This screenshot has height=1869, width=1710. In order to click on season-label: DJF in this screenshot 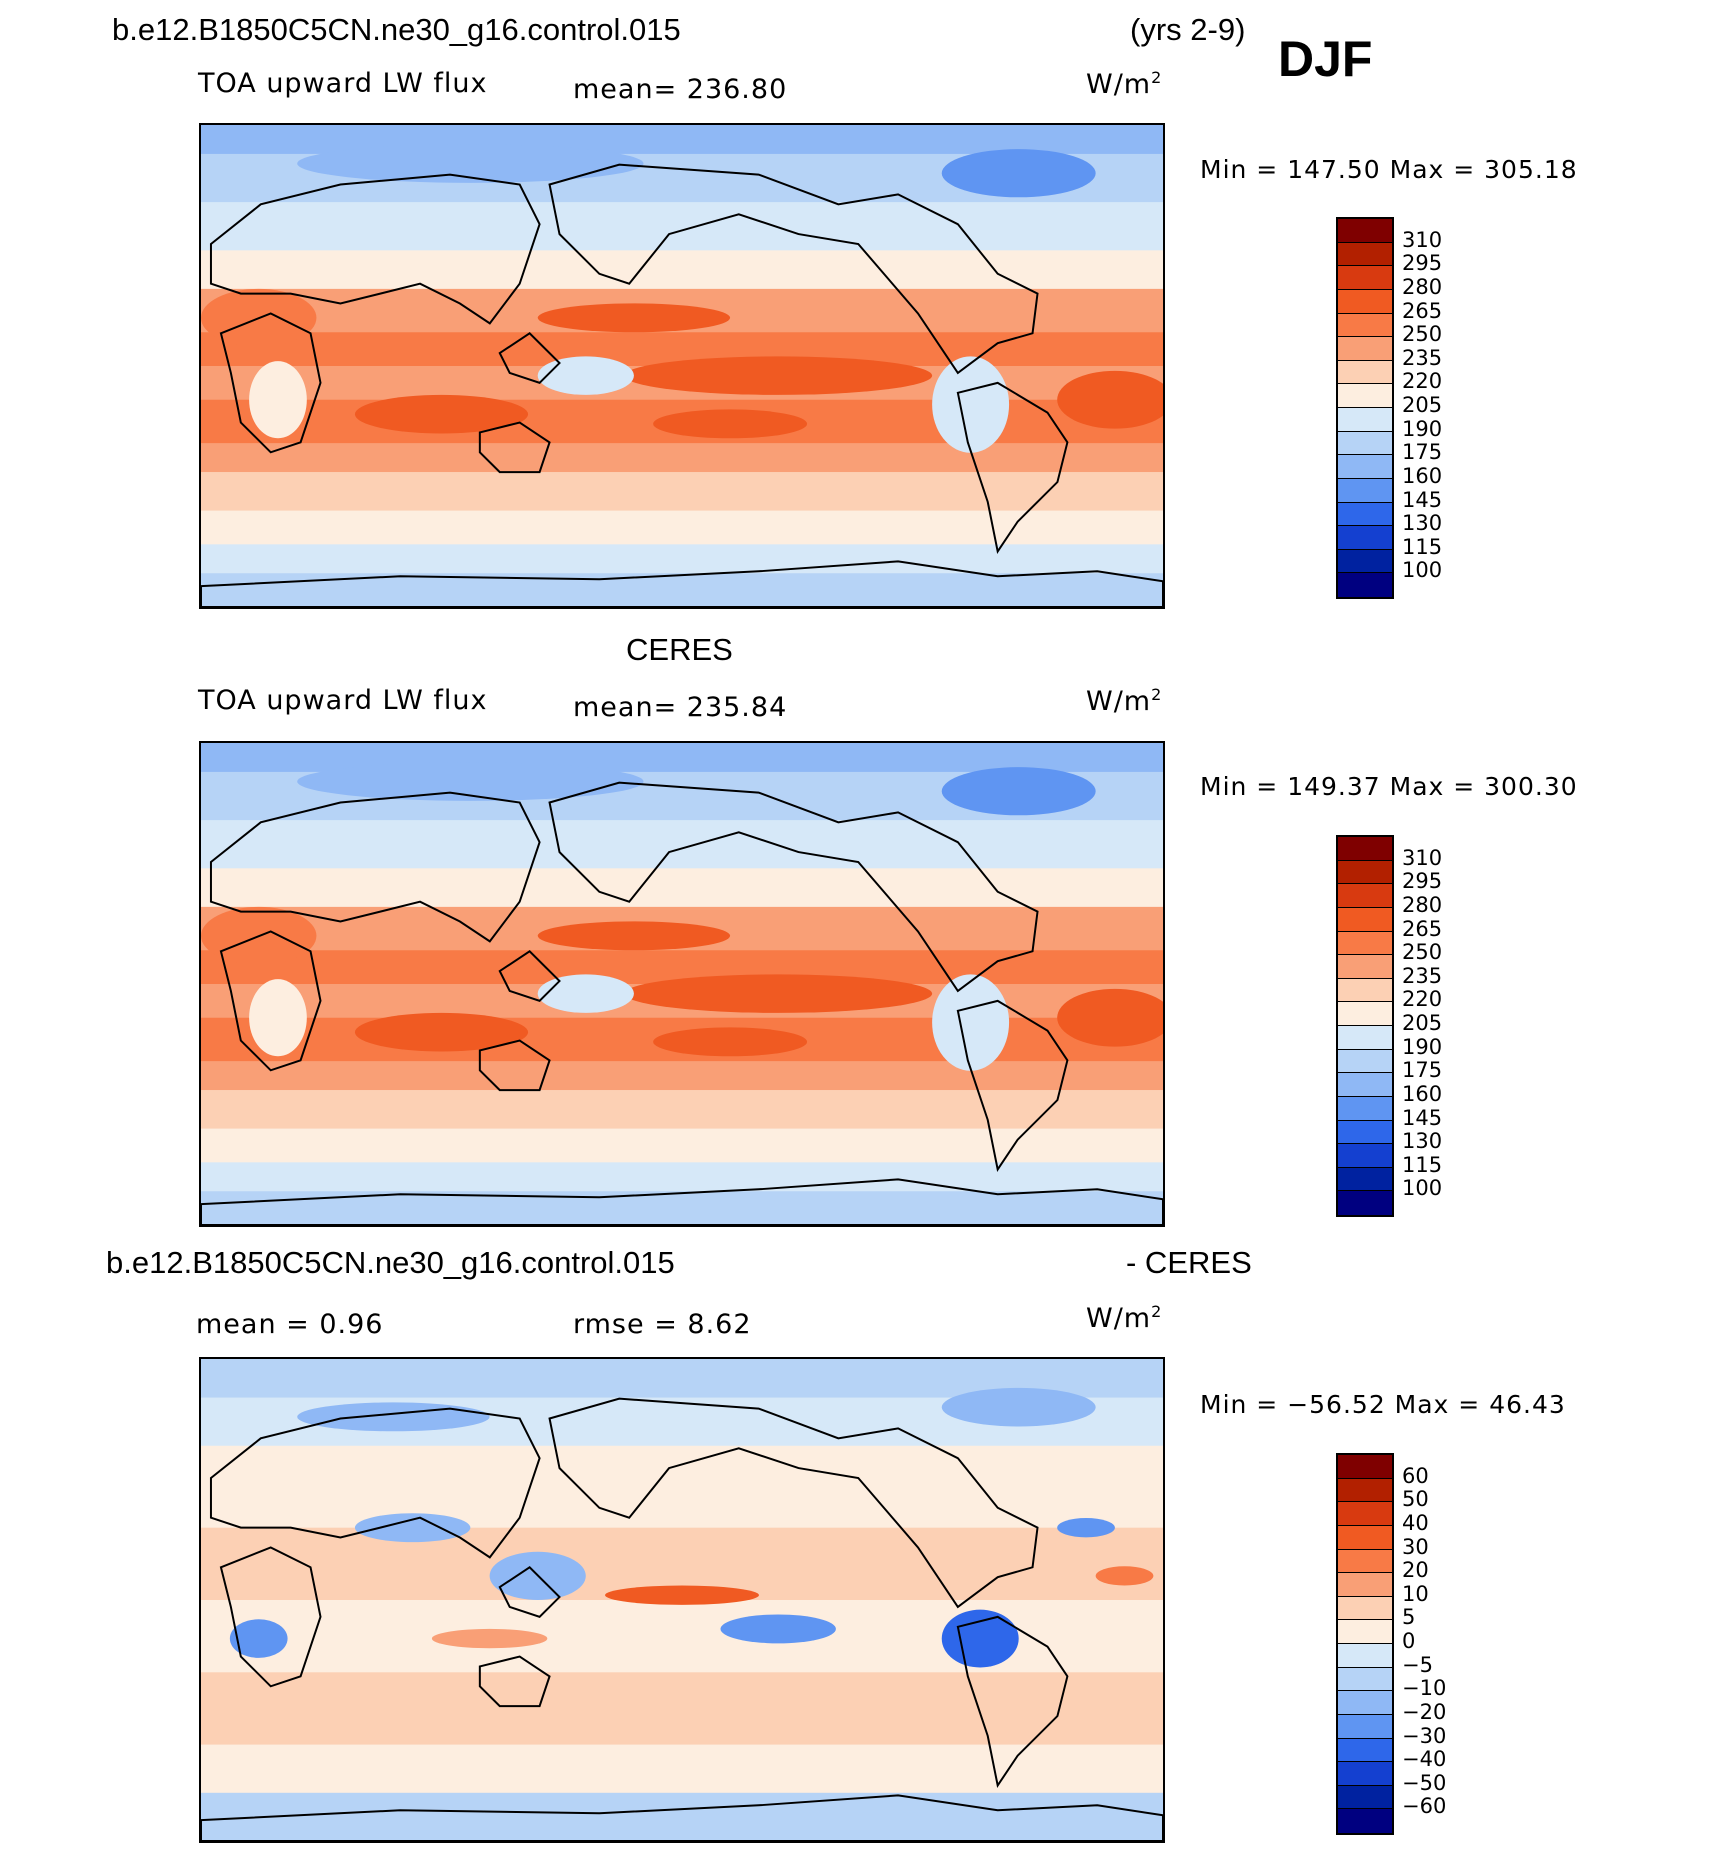, I will do `click(1325, 59)`.